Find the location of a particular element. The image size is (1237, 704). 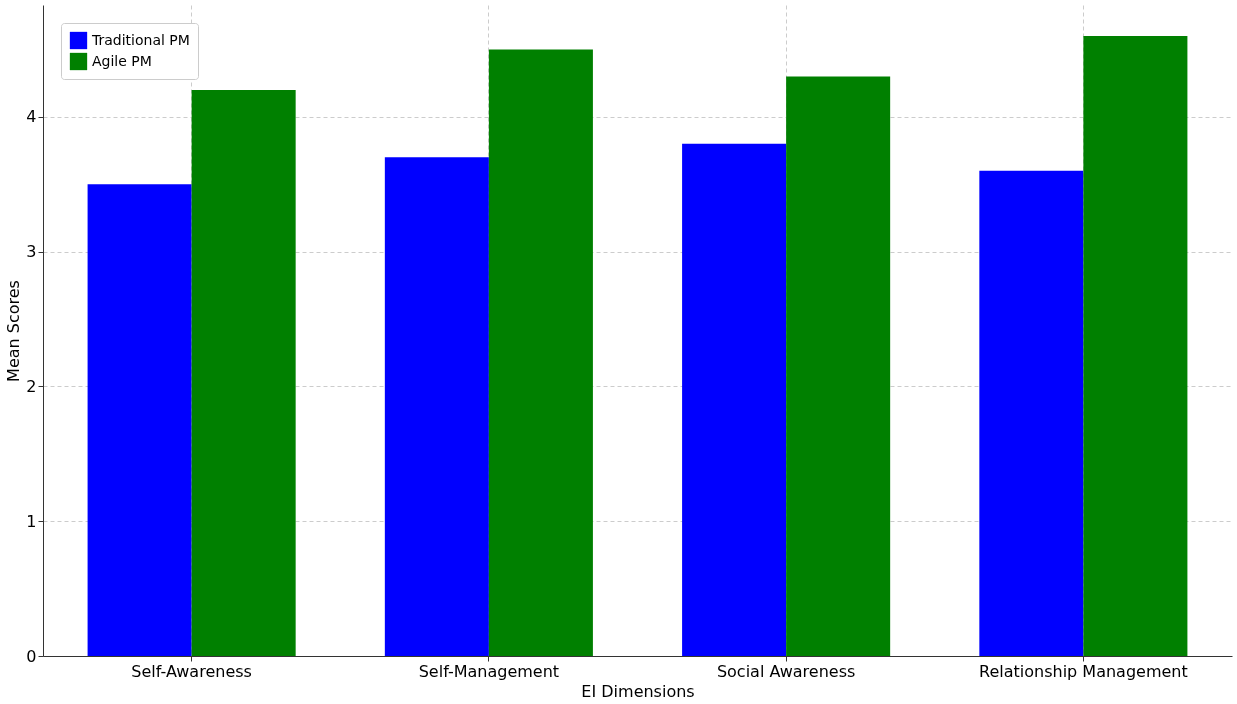

x-tick-label: Relationship Management is located at coordinates (1083, 671).